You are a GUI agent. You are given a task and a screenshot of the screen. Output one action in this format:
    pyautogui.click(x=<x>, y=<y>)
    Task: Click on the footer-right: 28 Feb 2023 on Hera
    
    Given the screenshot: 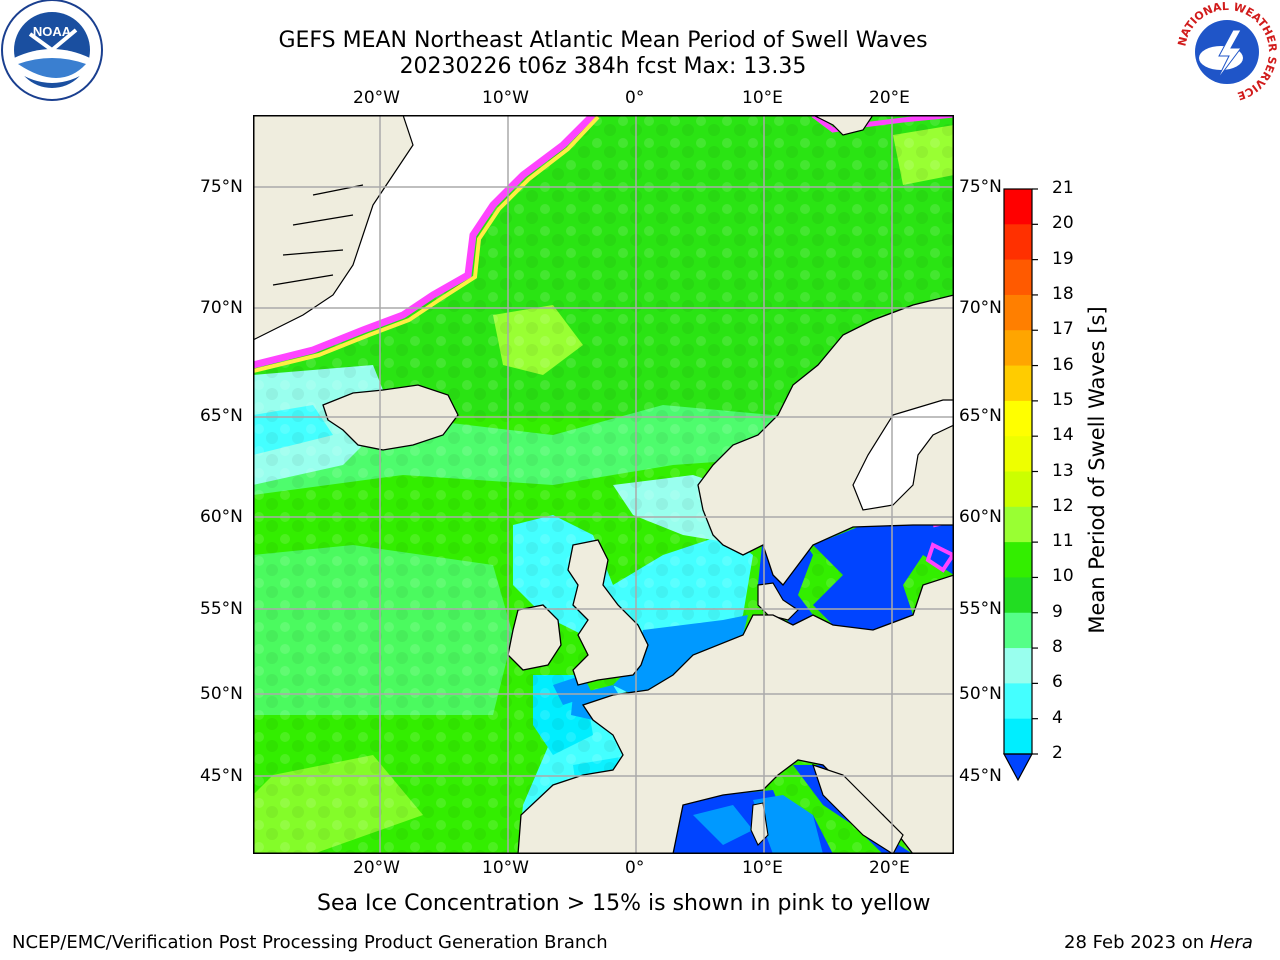 What is the action you would take?
    pyautogui.click(x=1158, y=942)
    